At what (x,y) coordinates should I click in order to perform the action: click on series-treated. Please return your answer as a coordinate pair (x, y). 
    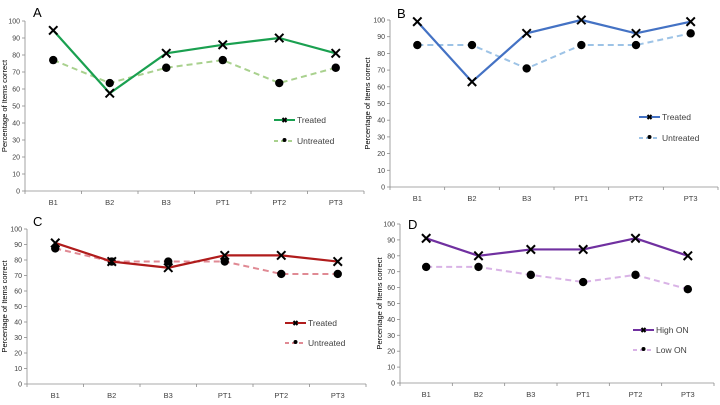
    Looking at the image, I should click on (194, 62).